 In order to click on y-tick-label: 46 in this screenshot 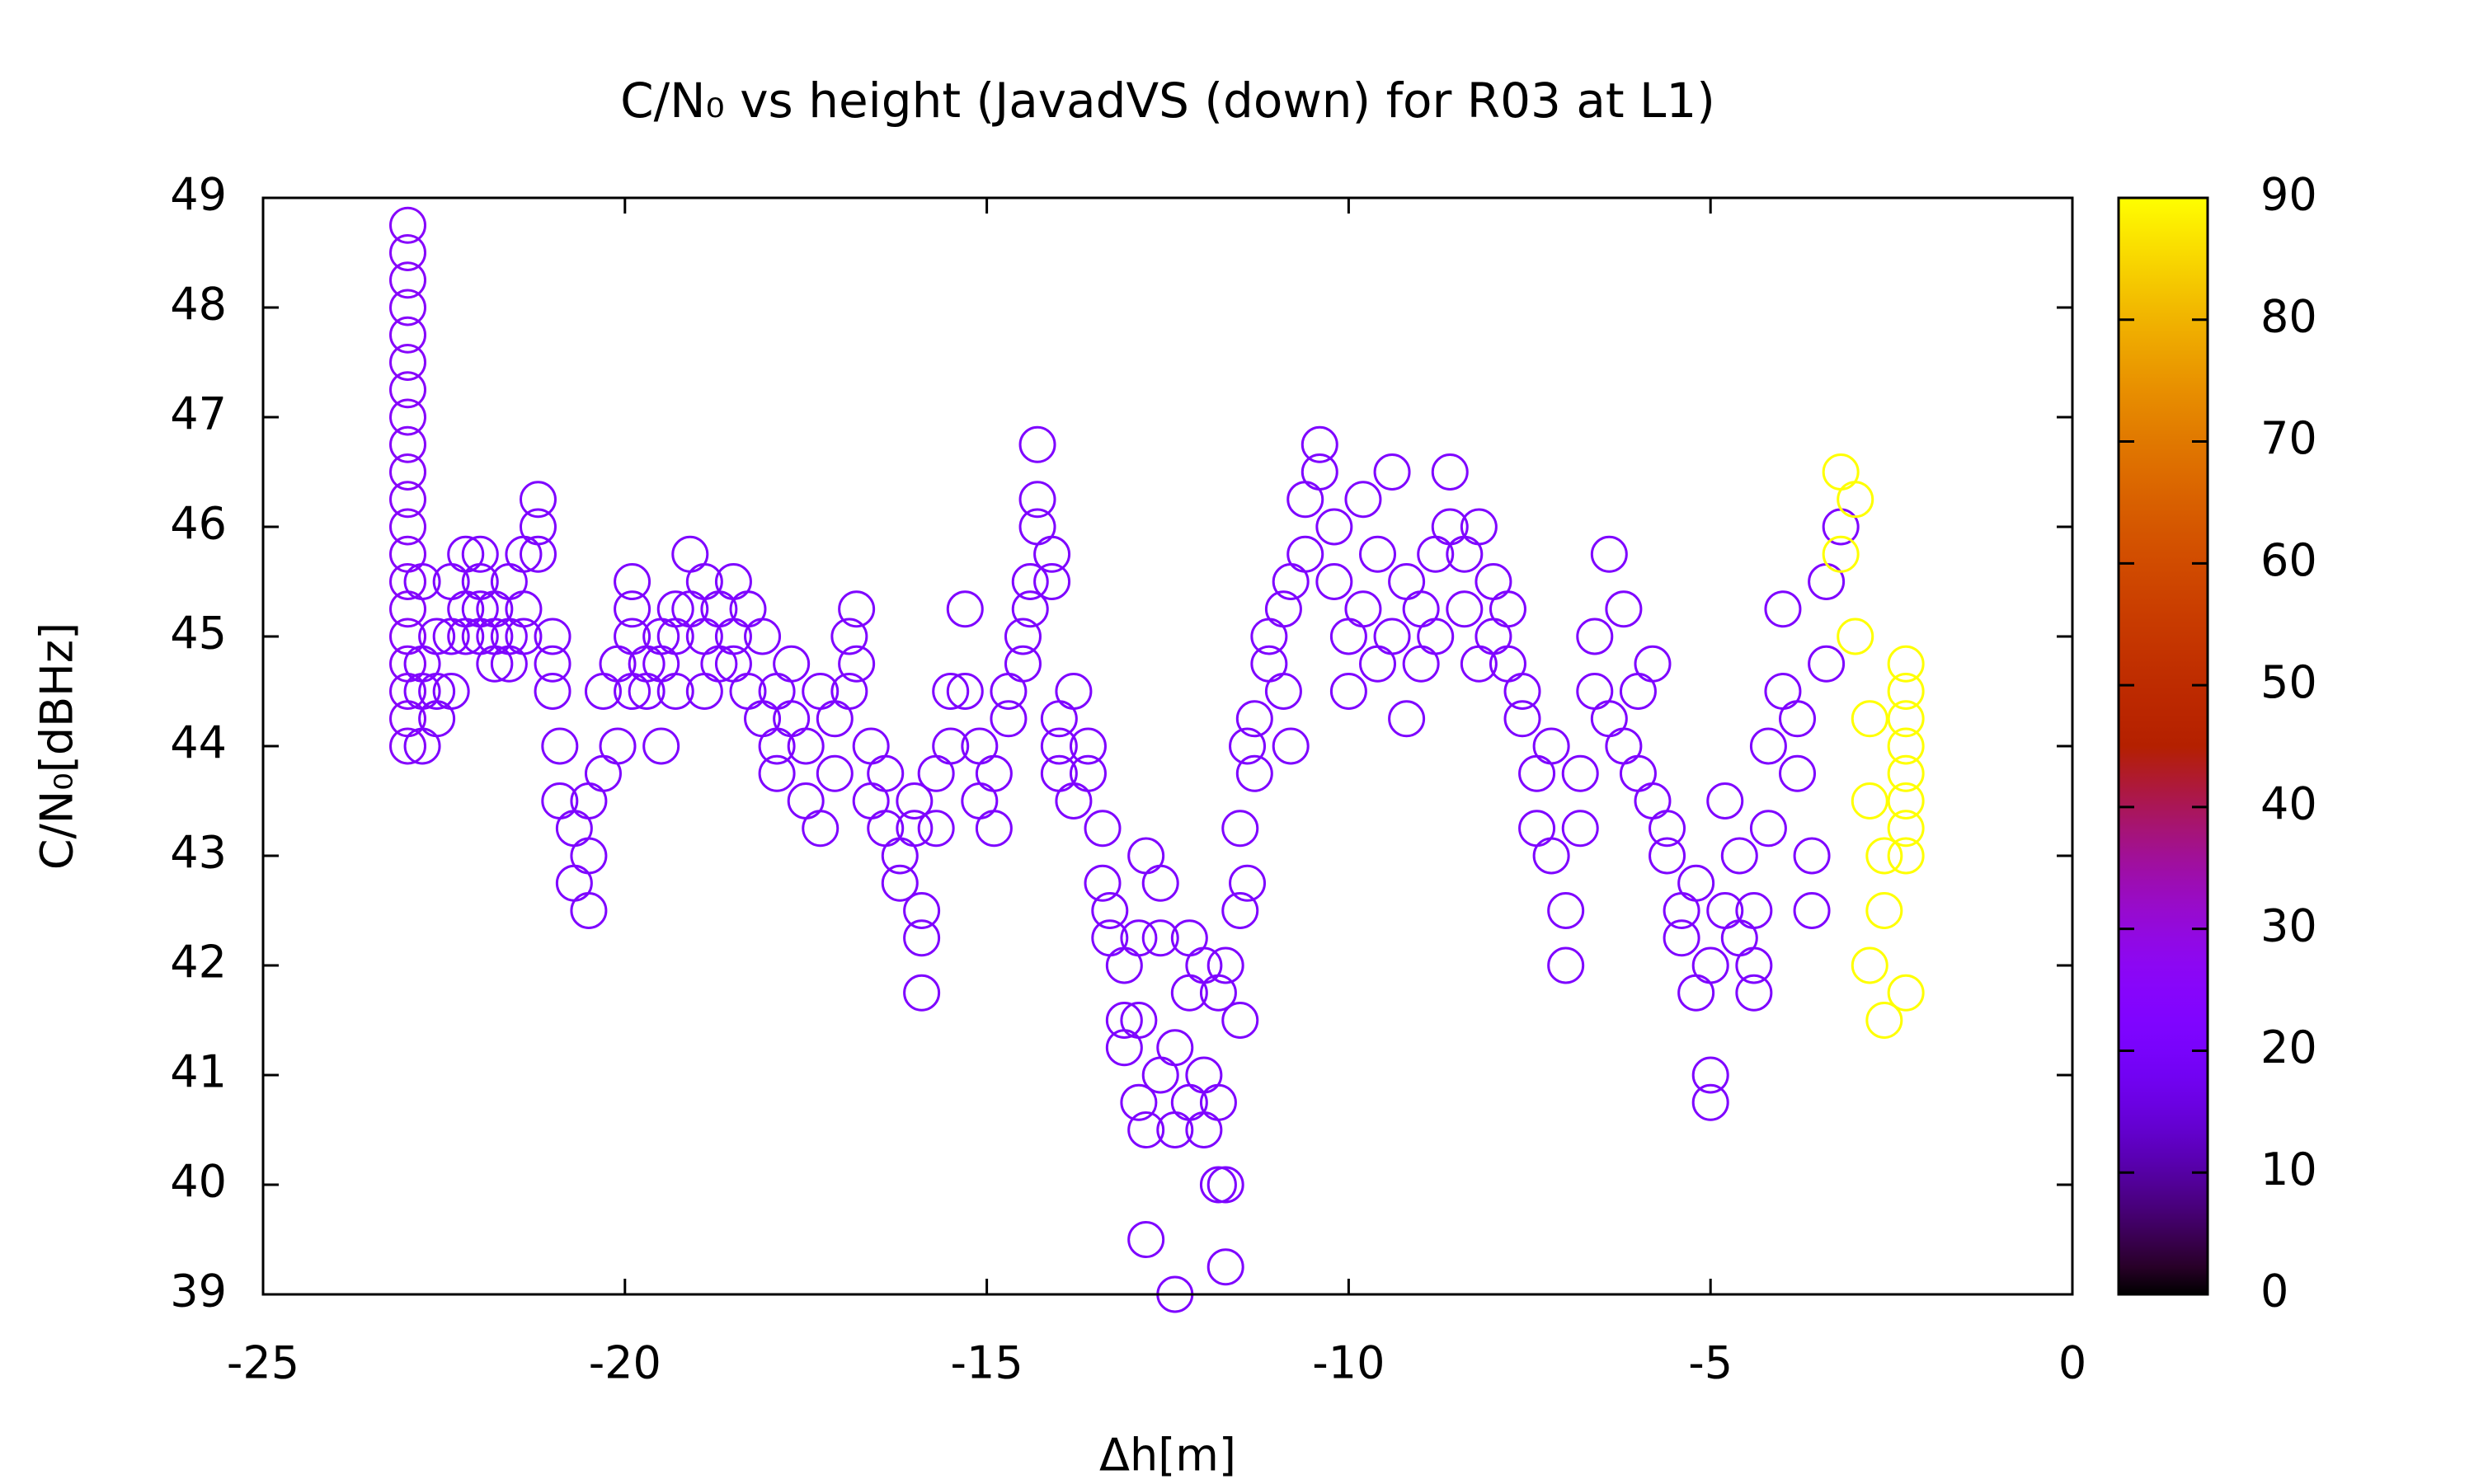, I will do `click(198, 524)`.